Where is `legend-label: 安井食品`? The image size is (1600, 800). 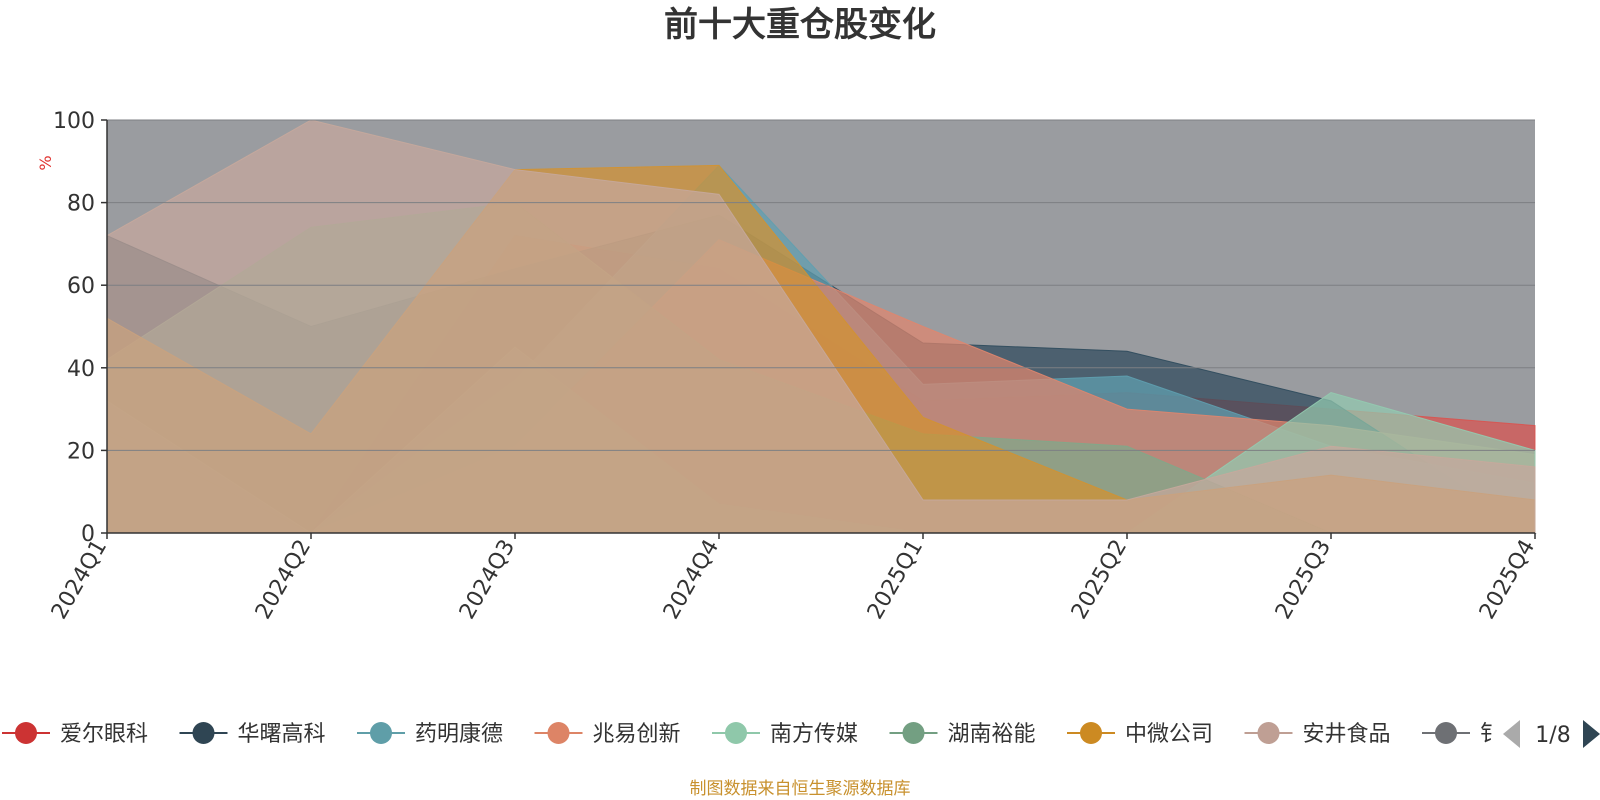 legend-label: 安井食品 is located at coordinates (1347, 734).